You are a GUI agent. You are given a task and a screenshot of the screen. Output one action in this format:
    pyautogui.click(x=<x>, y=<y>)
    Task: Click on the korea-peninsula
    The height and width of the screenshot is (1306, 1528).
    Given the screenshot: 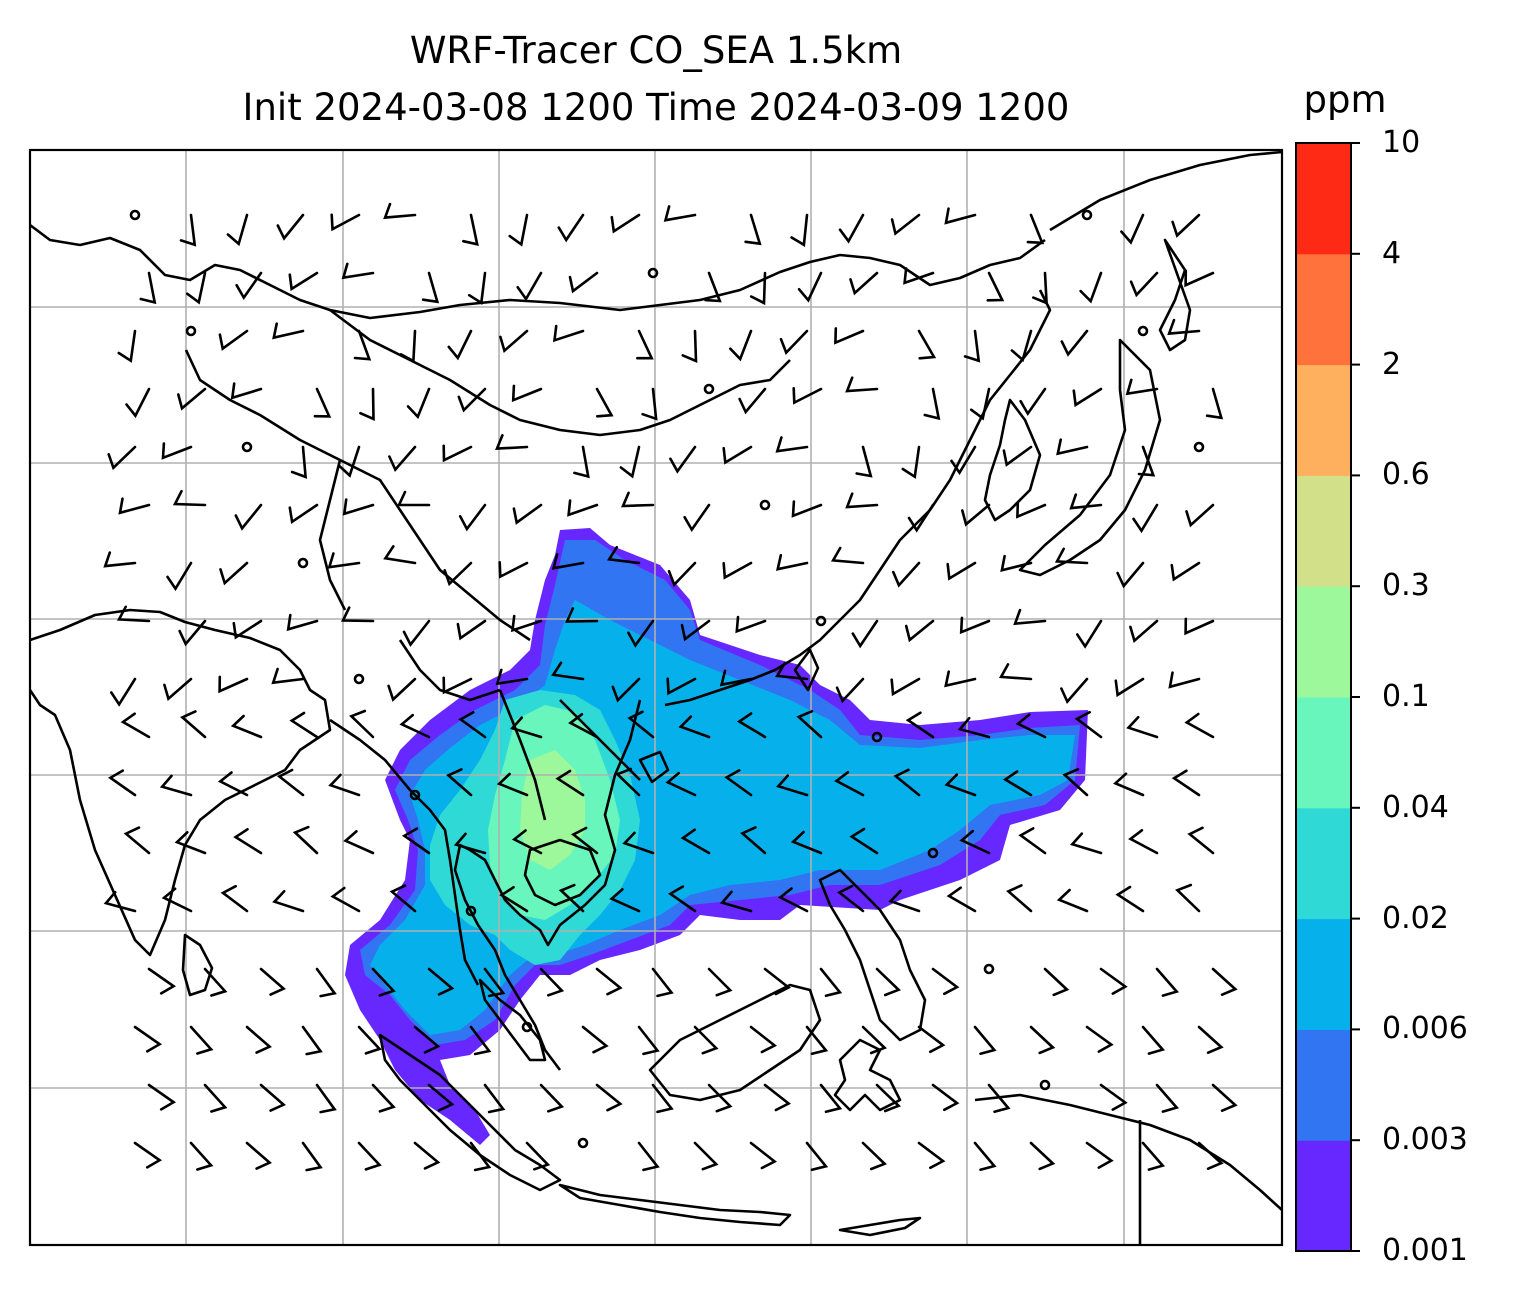 What is the action you would take?
    pyautogui.click(x=1012, y=460)
    